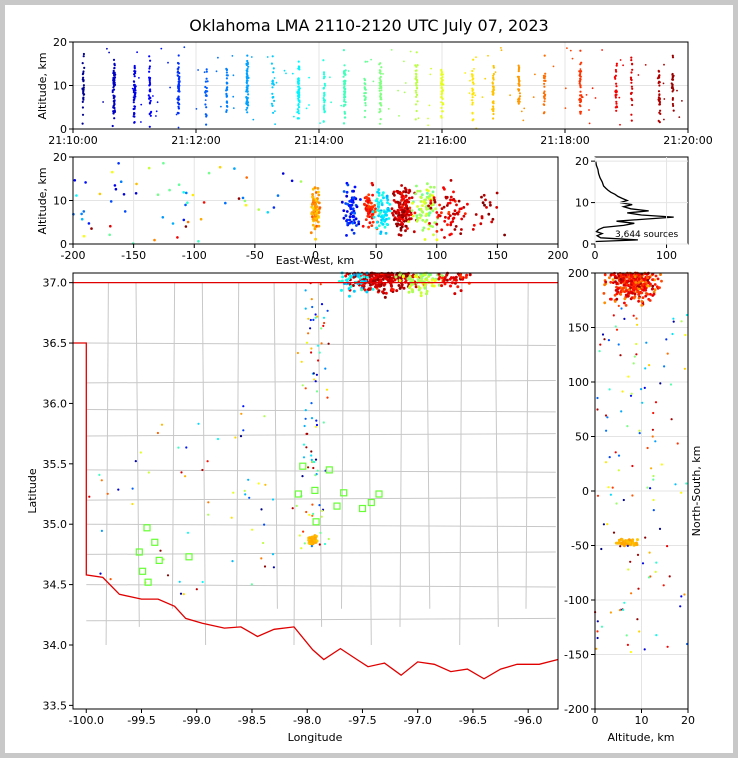 The width and height of the screenshot is (738, 758). What do you see at coordinates (558, 255) in the screenshot?
I see `eastwest-tick-label: 200` at bounding box center [558, 255].